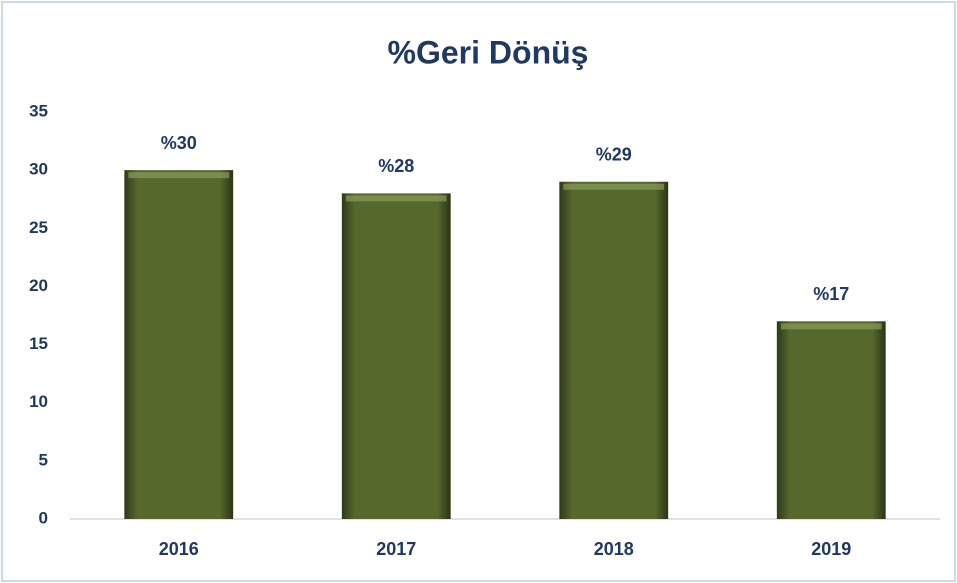  I want to click on y-tick-label: 0, so click(43, 517).